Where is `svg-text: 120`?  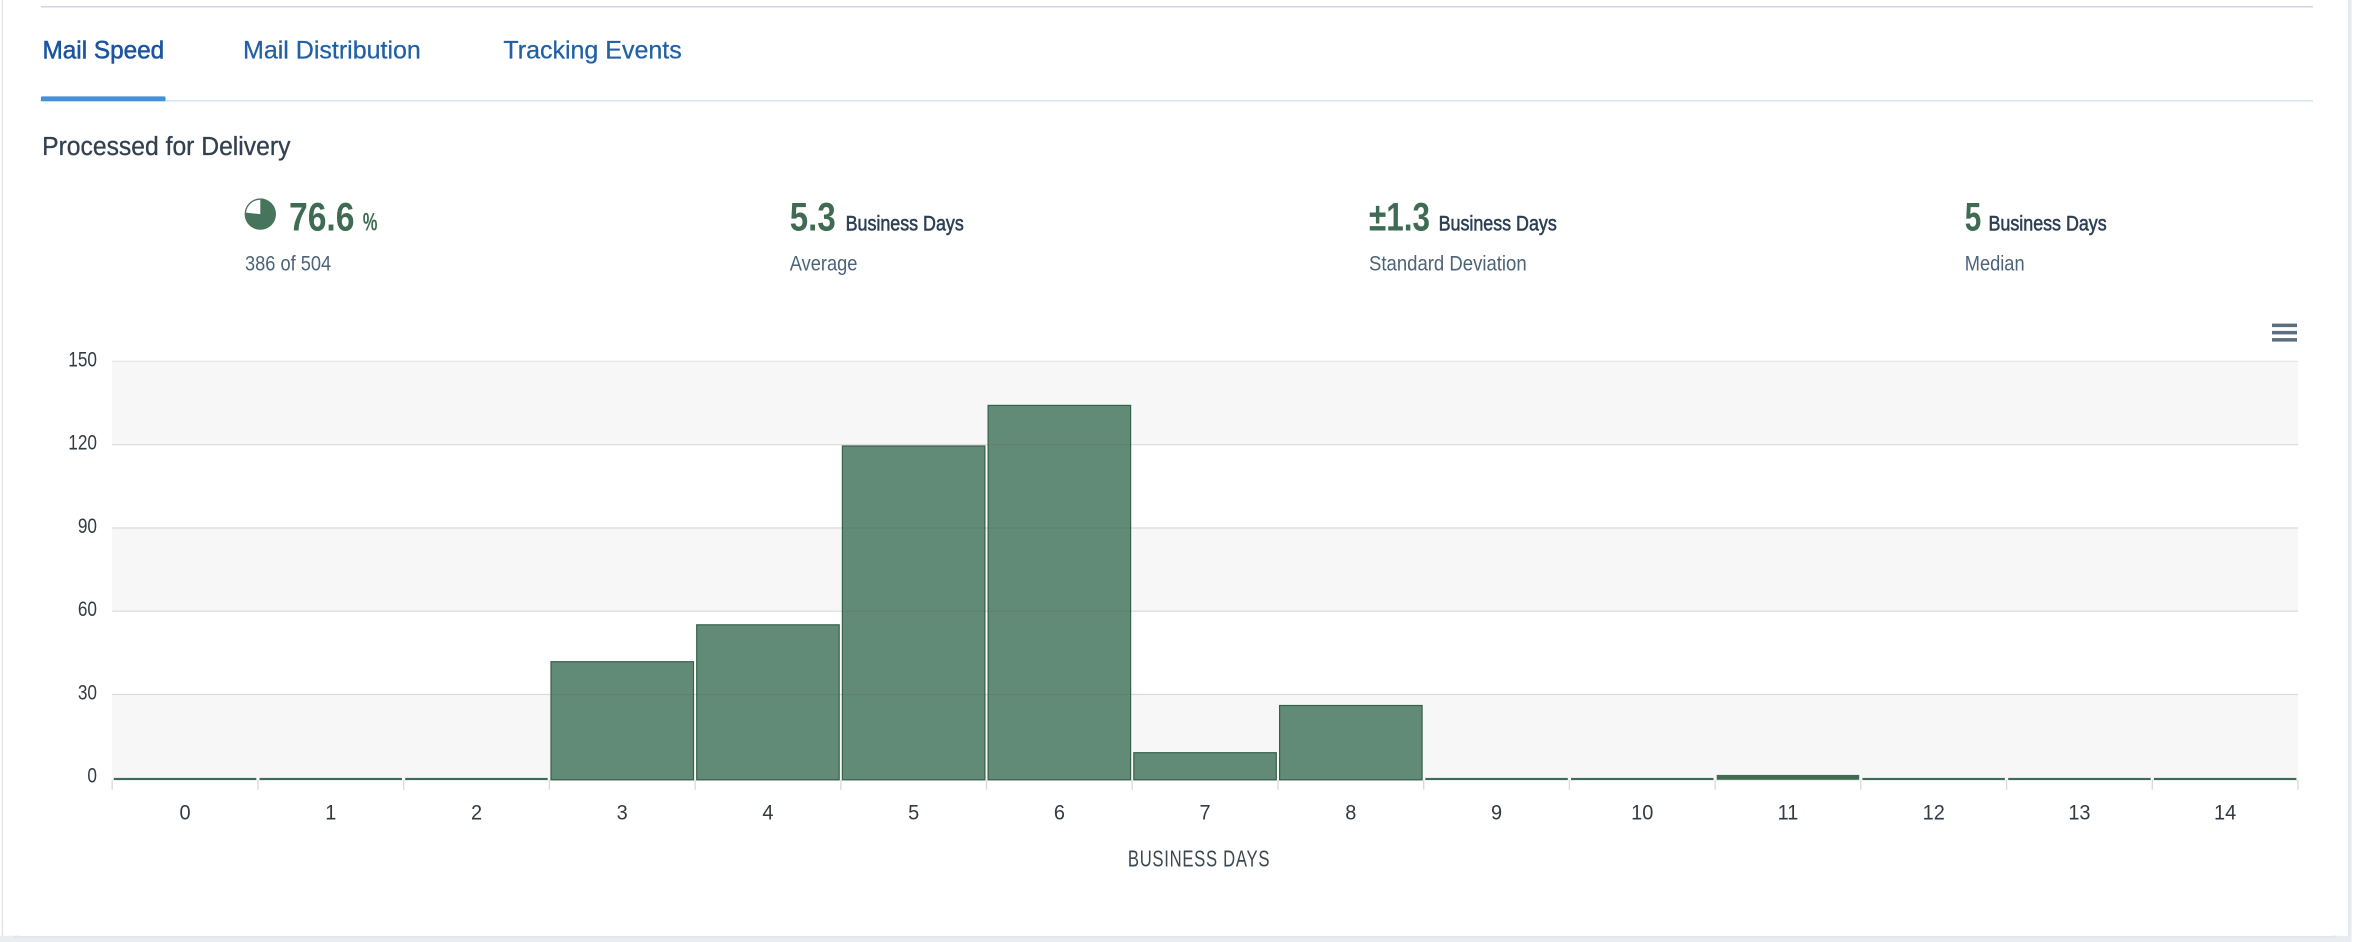
svg-text: 120 is located at coordinates (82, 443).